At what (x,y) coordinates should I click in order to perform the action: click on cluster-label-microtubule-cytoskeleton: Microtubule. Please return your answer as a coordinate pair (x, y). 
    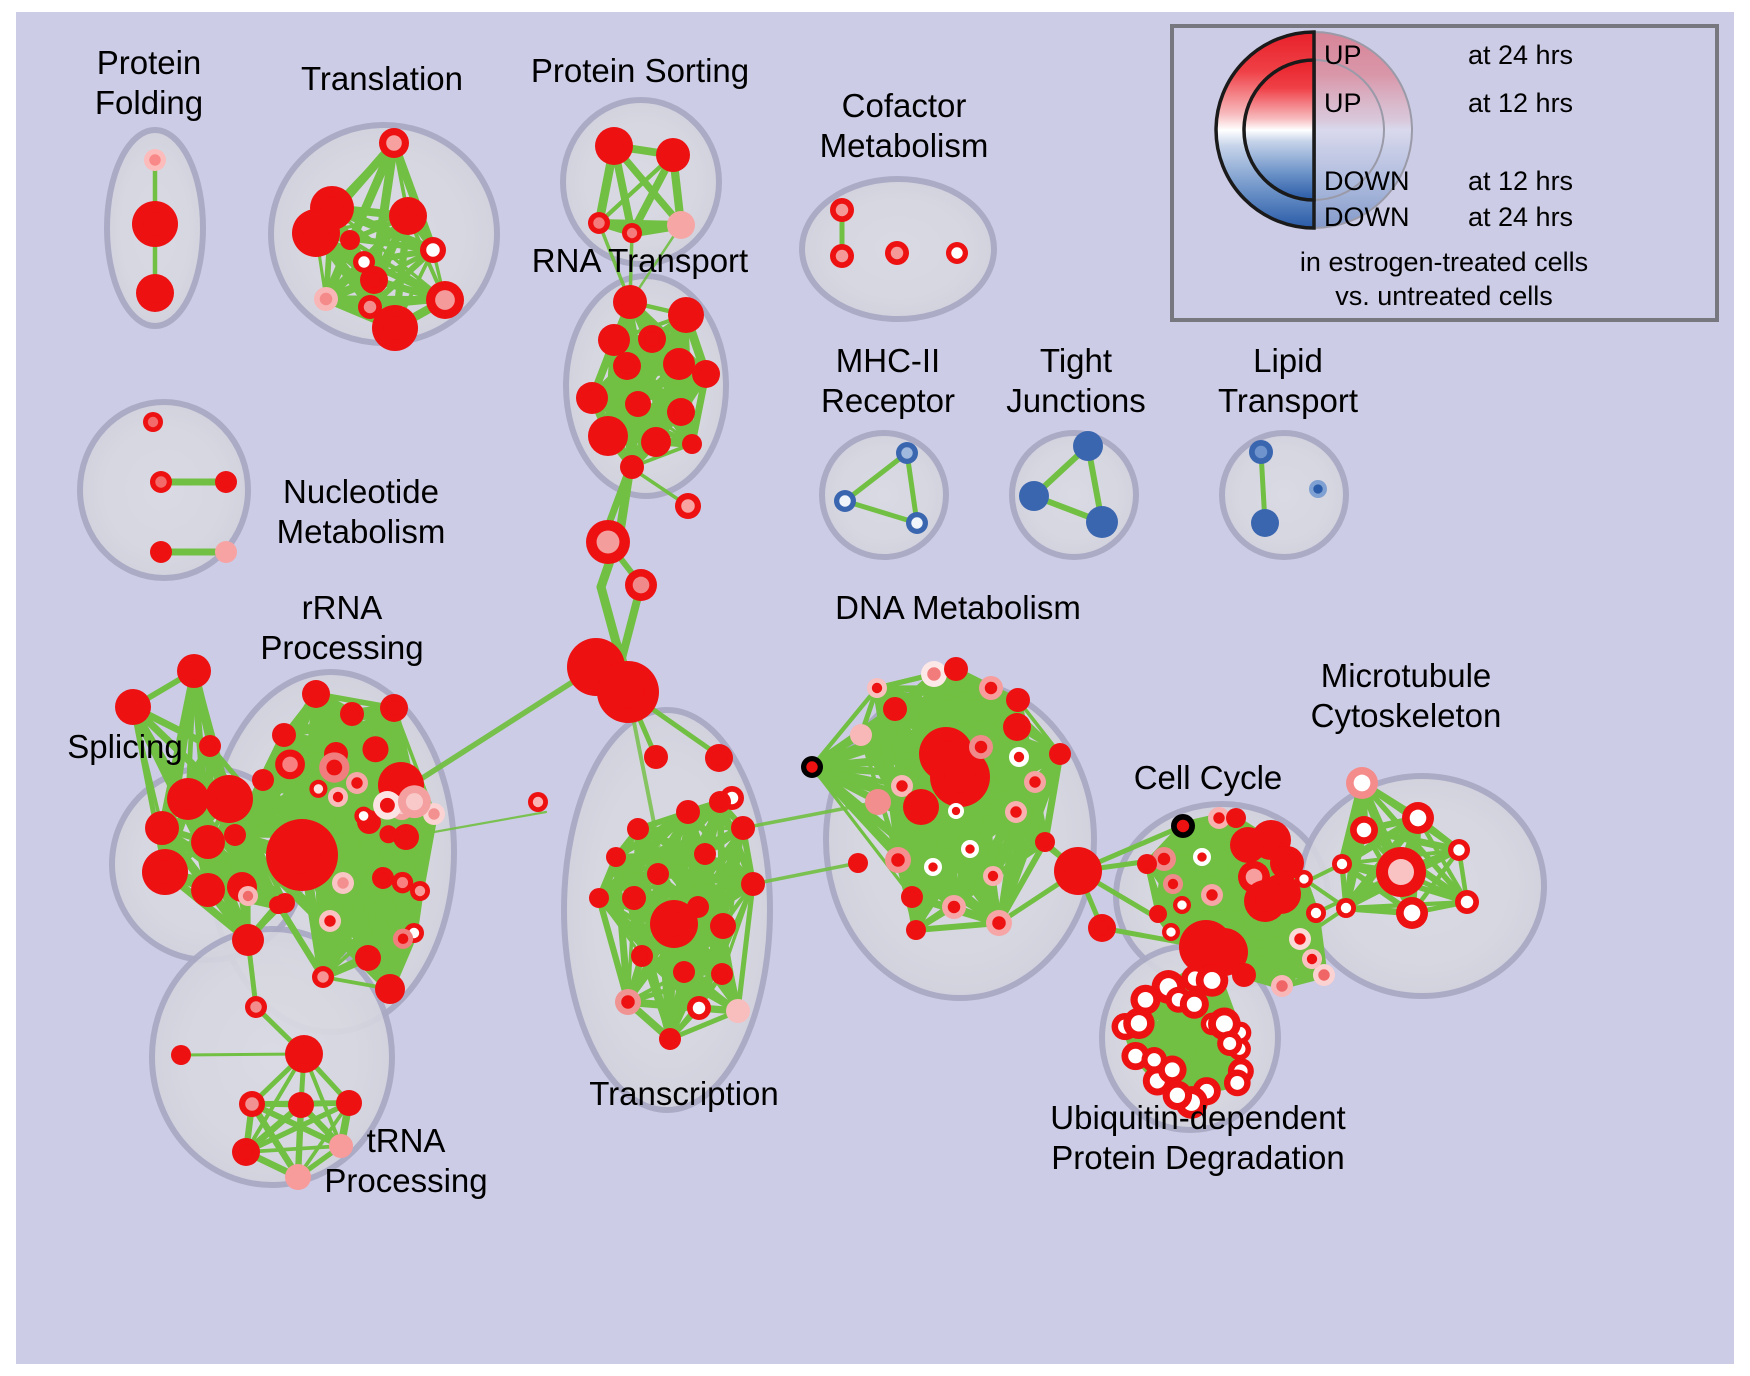
    Looking at the image, I should click on (1406, 675).